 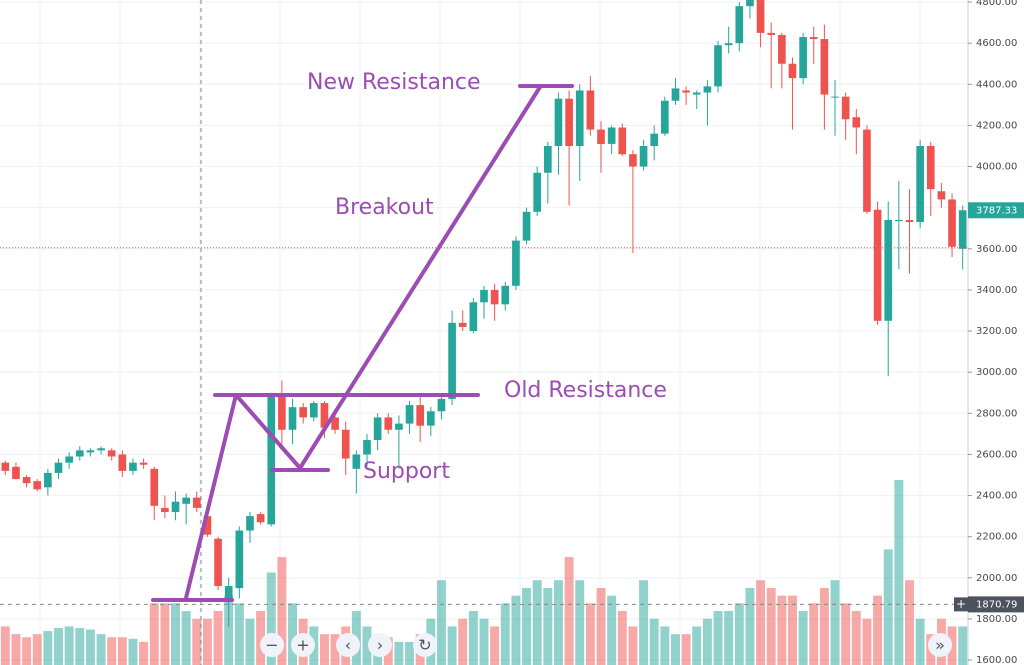 What do you see at coordinates (996, 537) in the screenshot?
I see `y-tick-label: 2200.00` at bounding box center [996, 537].